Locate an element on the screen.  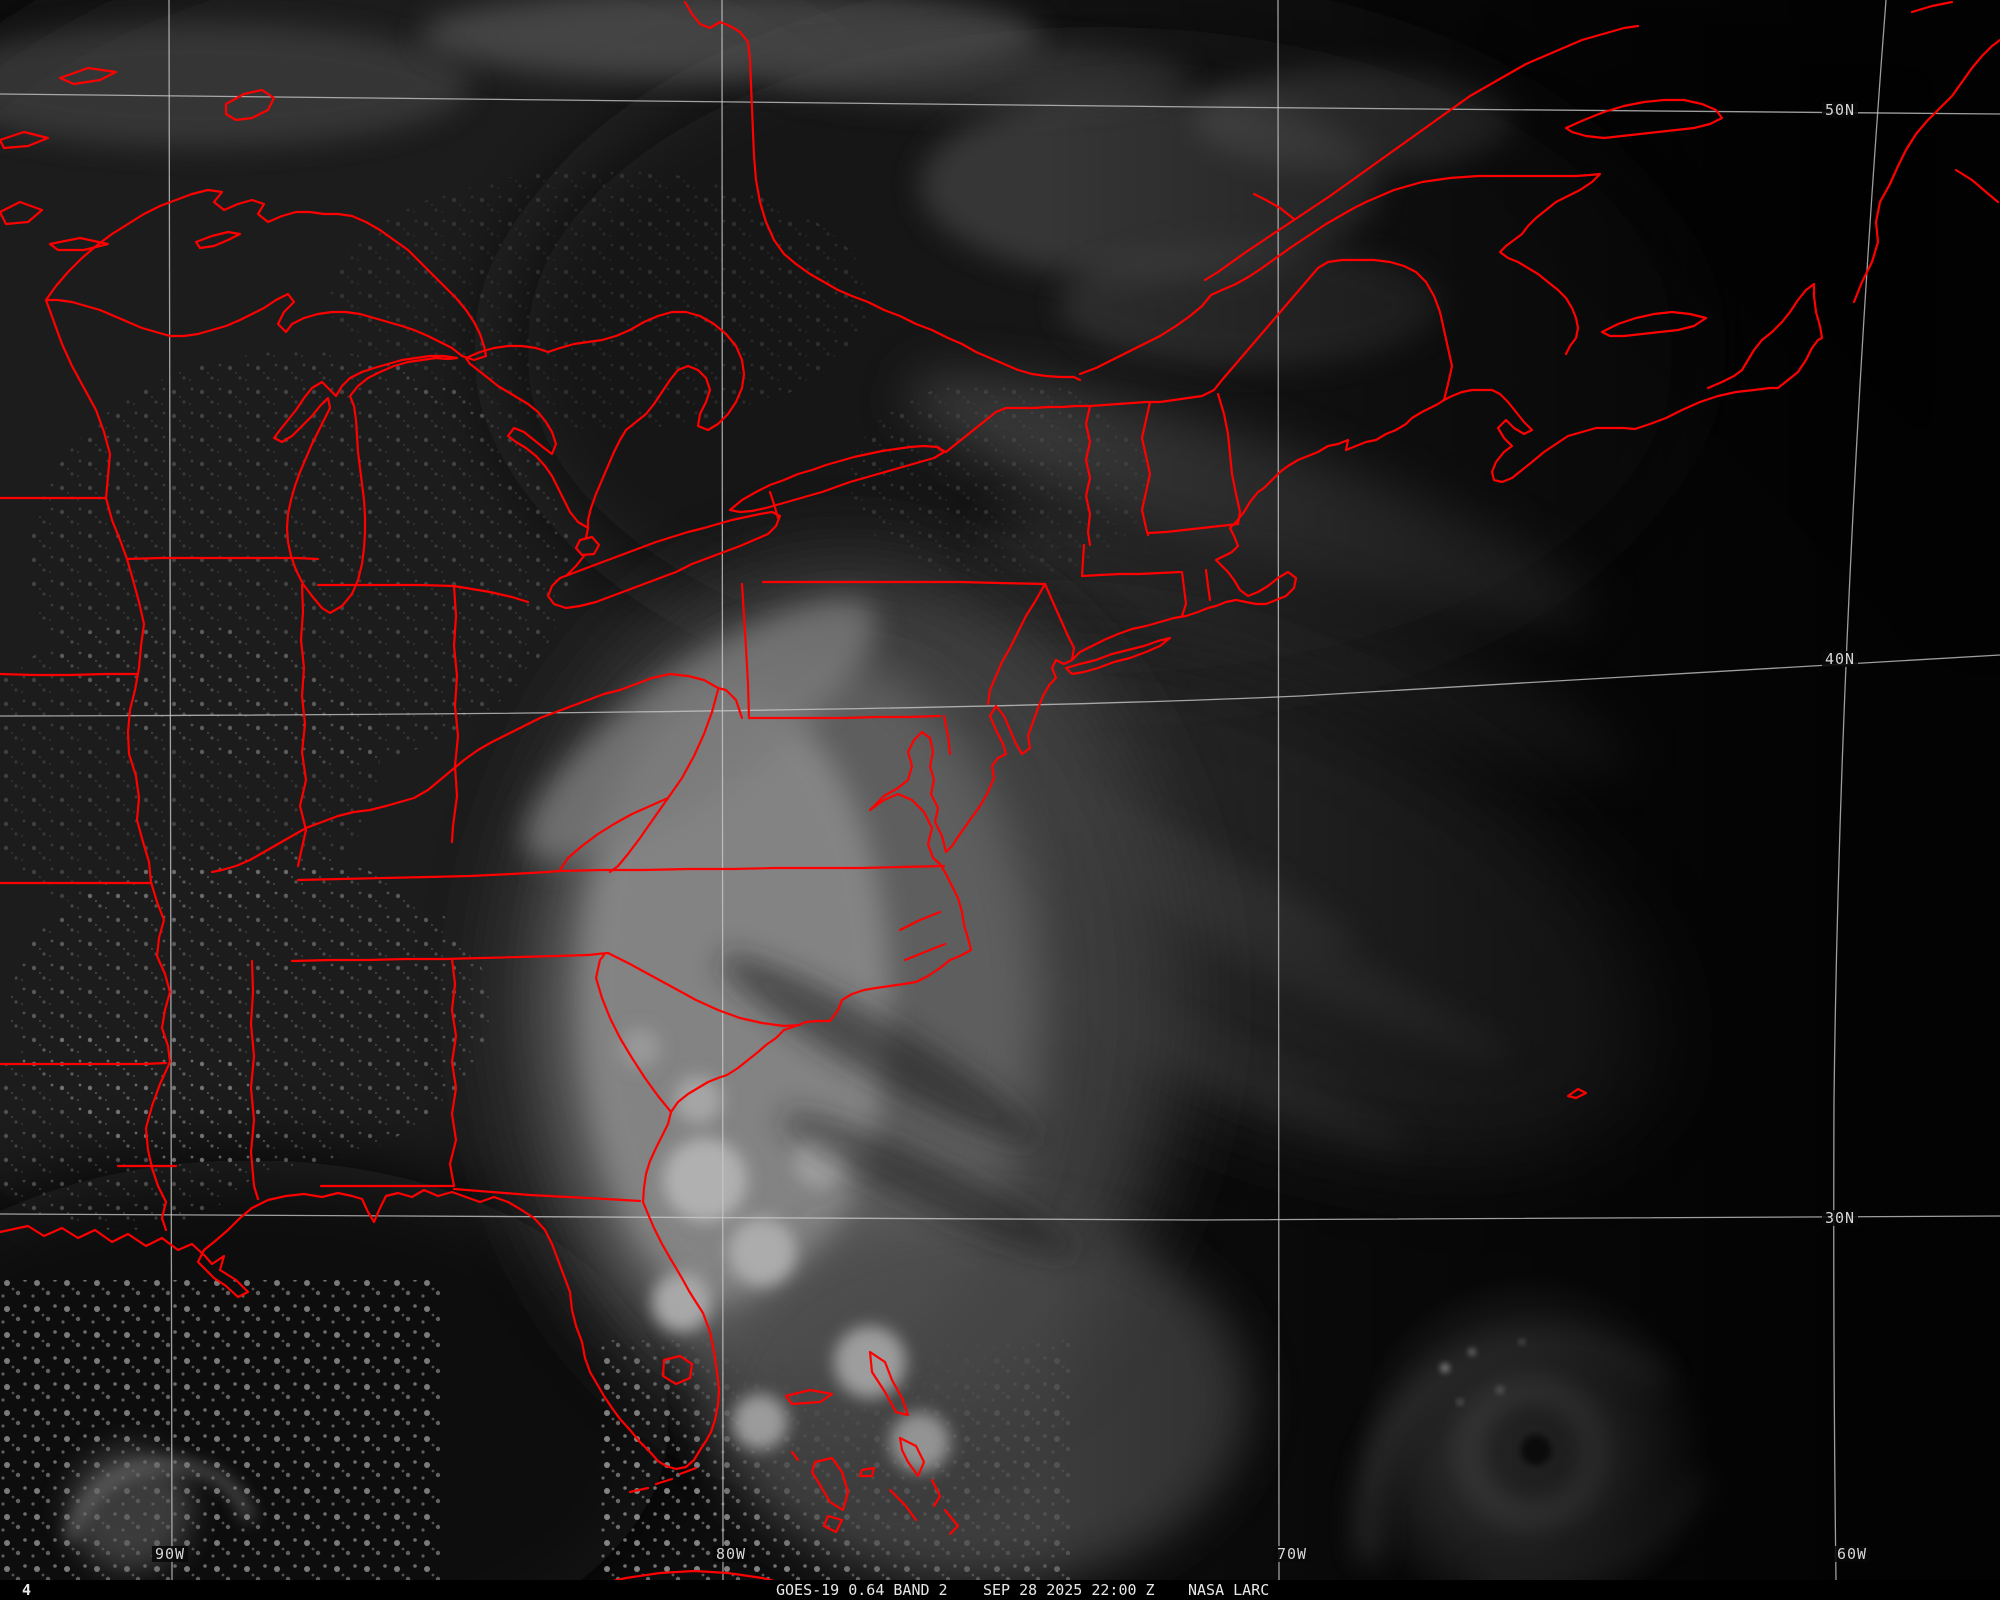
lon-label-90w: 90W is located at coordinates (170, 1554).